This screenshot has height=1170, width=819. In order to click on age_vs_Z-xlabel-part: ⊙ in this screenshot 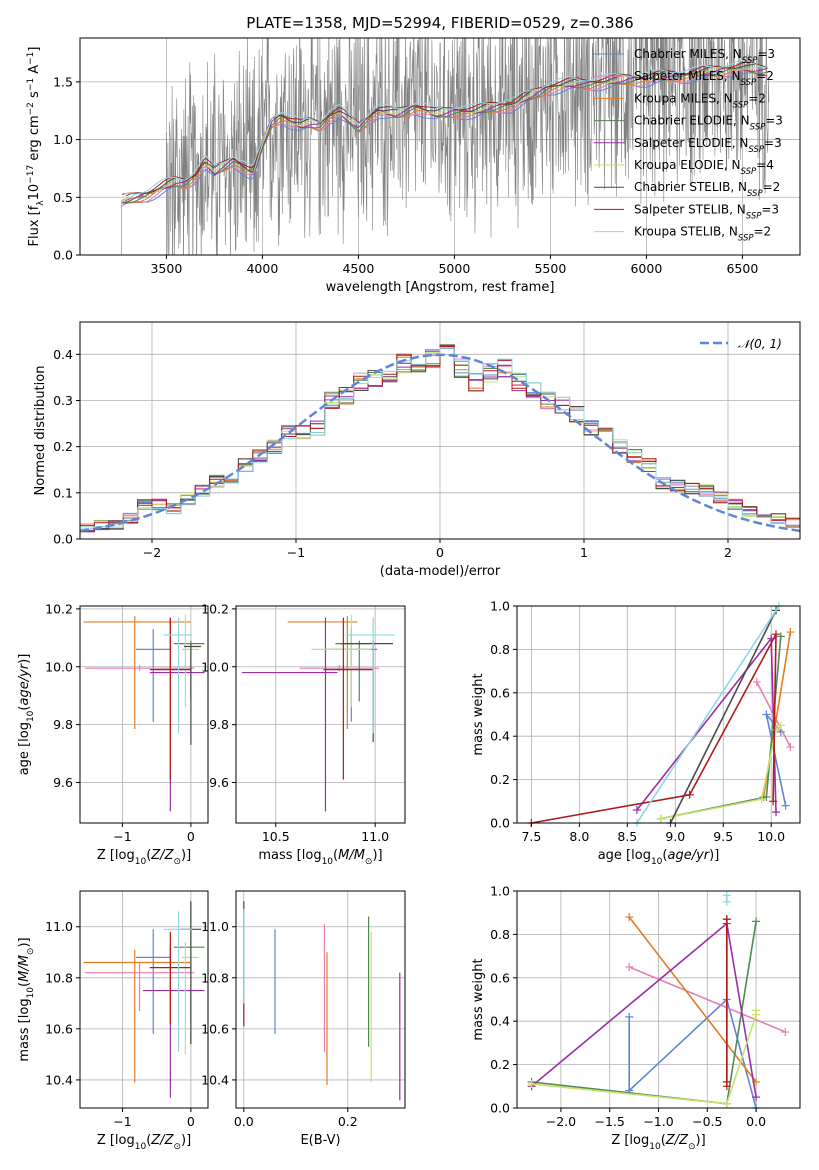, I will do `click(177, 862)`.